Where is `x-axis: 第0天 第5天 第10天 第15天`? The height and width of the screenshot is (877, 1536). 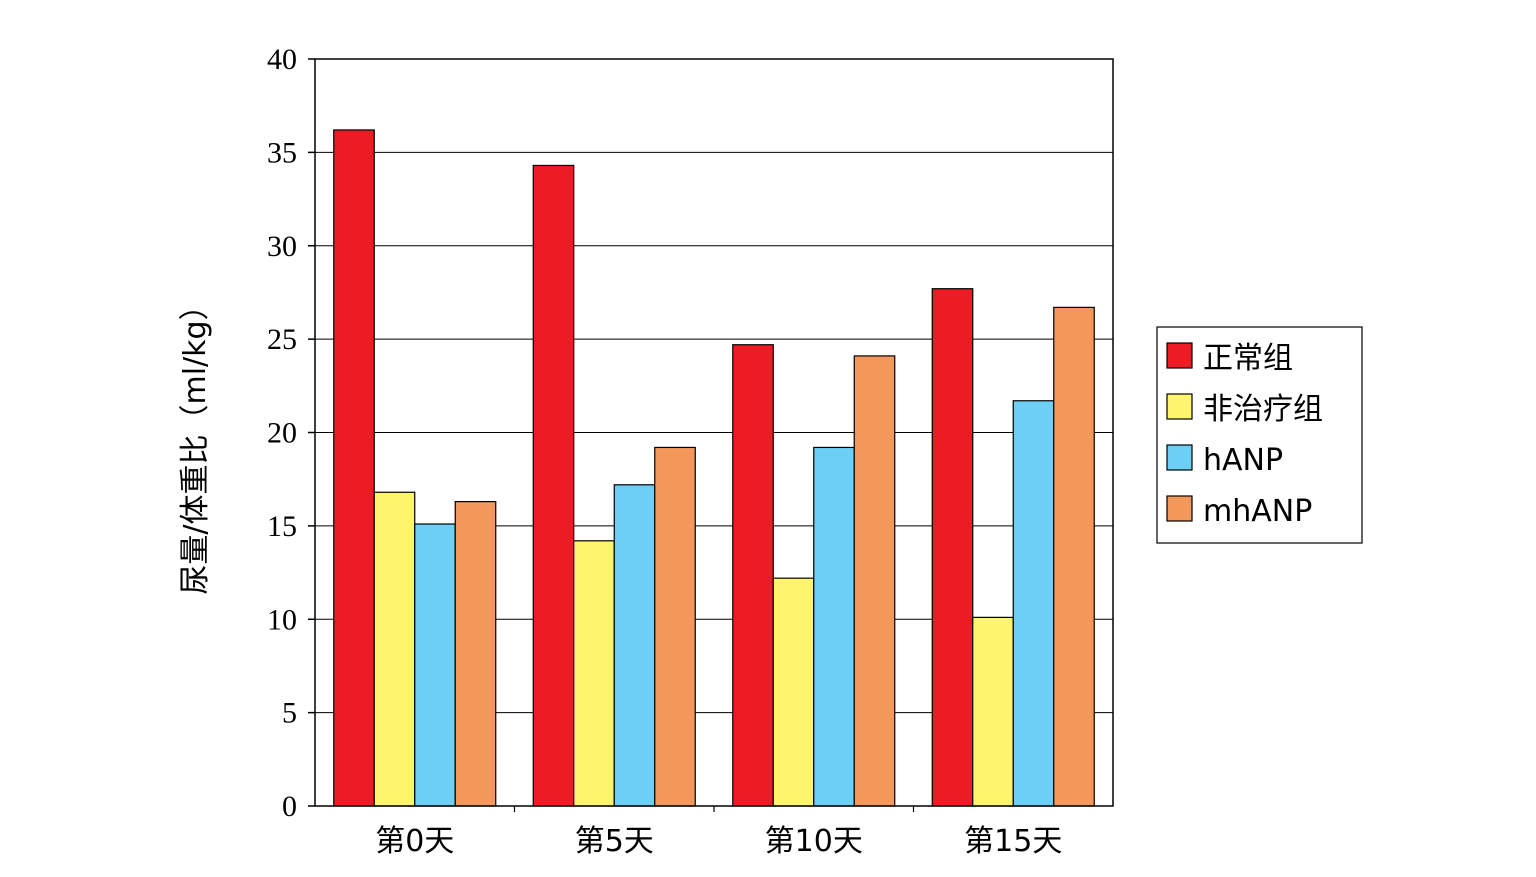 x-axis: 第0天 第5天 第10天 第15天 is located at coordinates (718, 832).